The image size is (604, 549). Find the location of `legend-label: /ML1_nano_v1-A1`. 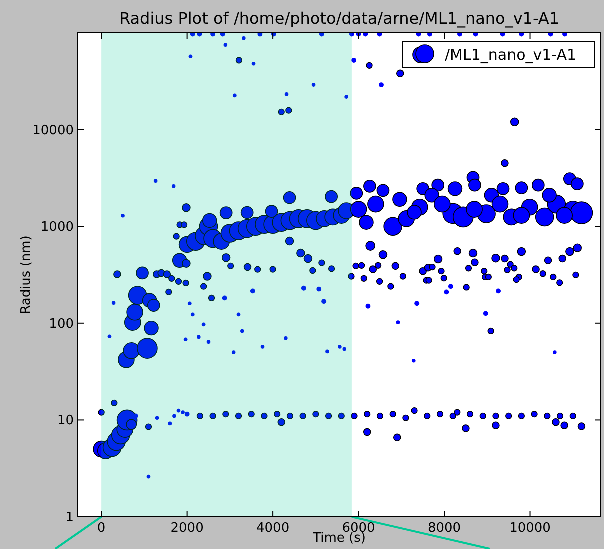

legend-label: /ML1_nano_v1-A1 is located at coordinates (511, 55).